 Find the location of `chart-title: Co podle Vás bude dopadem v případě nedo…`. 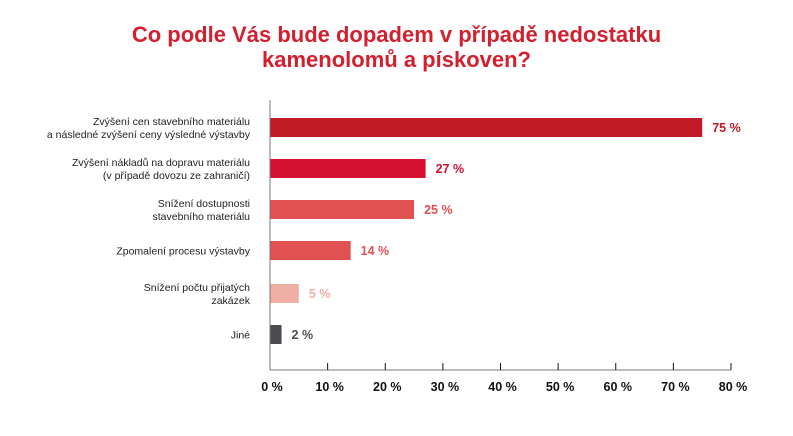

chart-title: Co podle Vás bude dopadem v případě nedo… is located at coordinates (396, 47).